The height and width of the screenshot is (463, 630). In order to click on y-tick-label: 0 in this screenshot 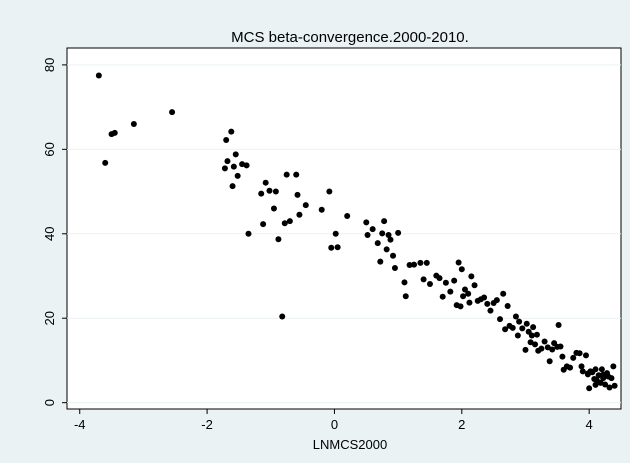, I will do `click(49, 402)`.